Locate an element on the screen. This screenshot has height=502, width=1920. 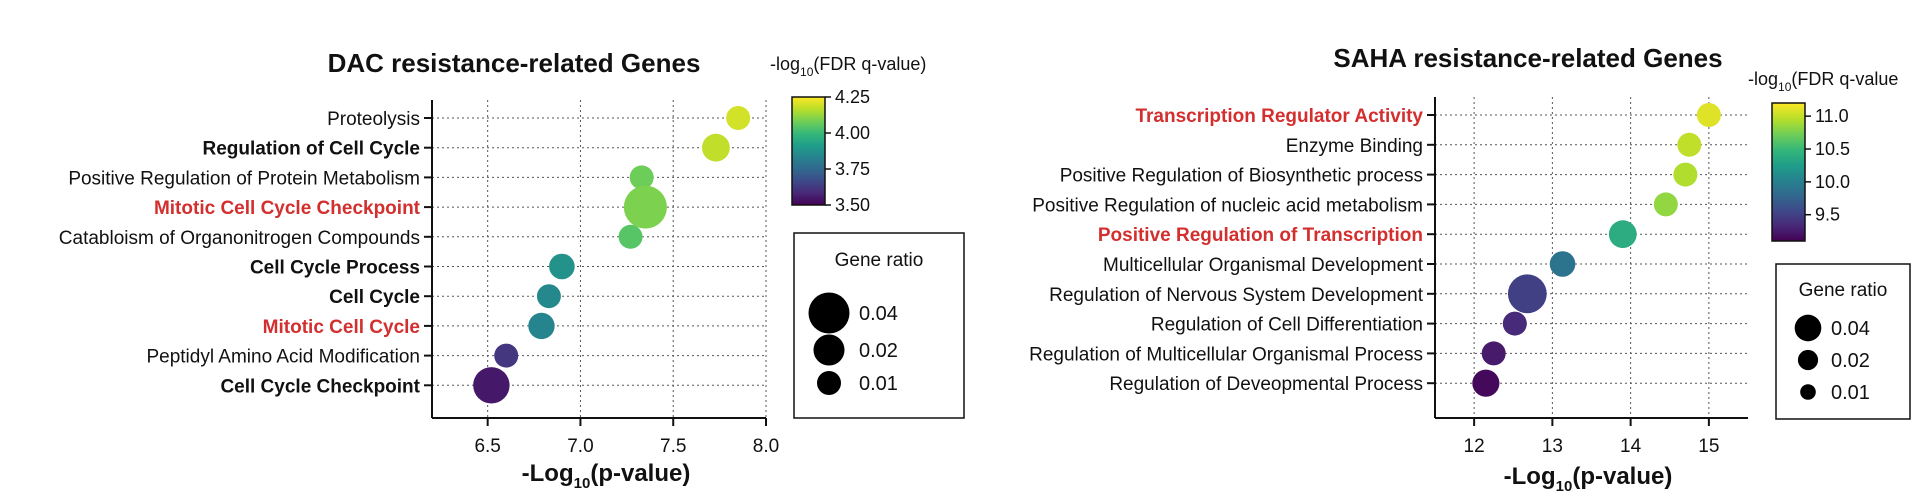
category-label: Proteolysis is located at coordinates (373, 119).